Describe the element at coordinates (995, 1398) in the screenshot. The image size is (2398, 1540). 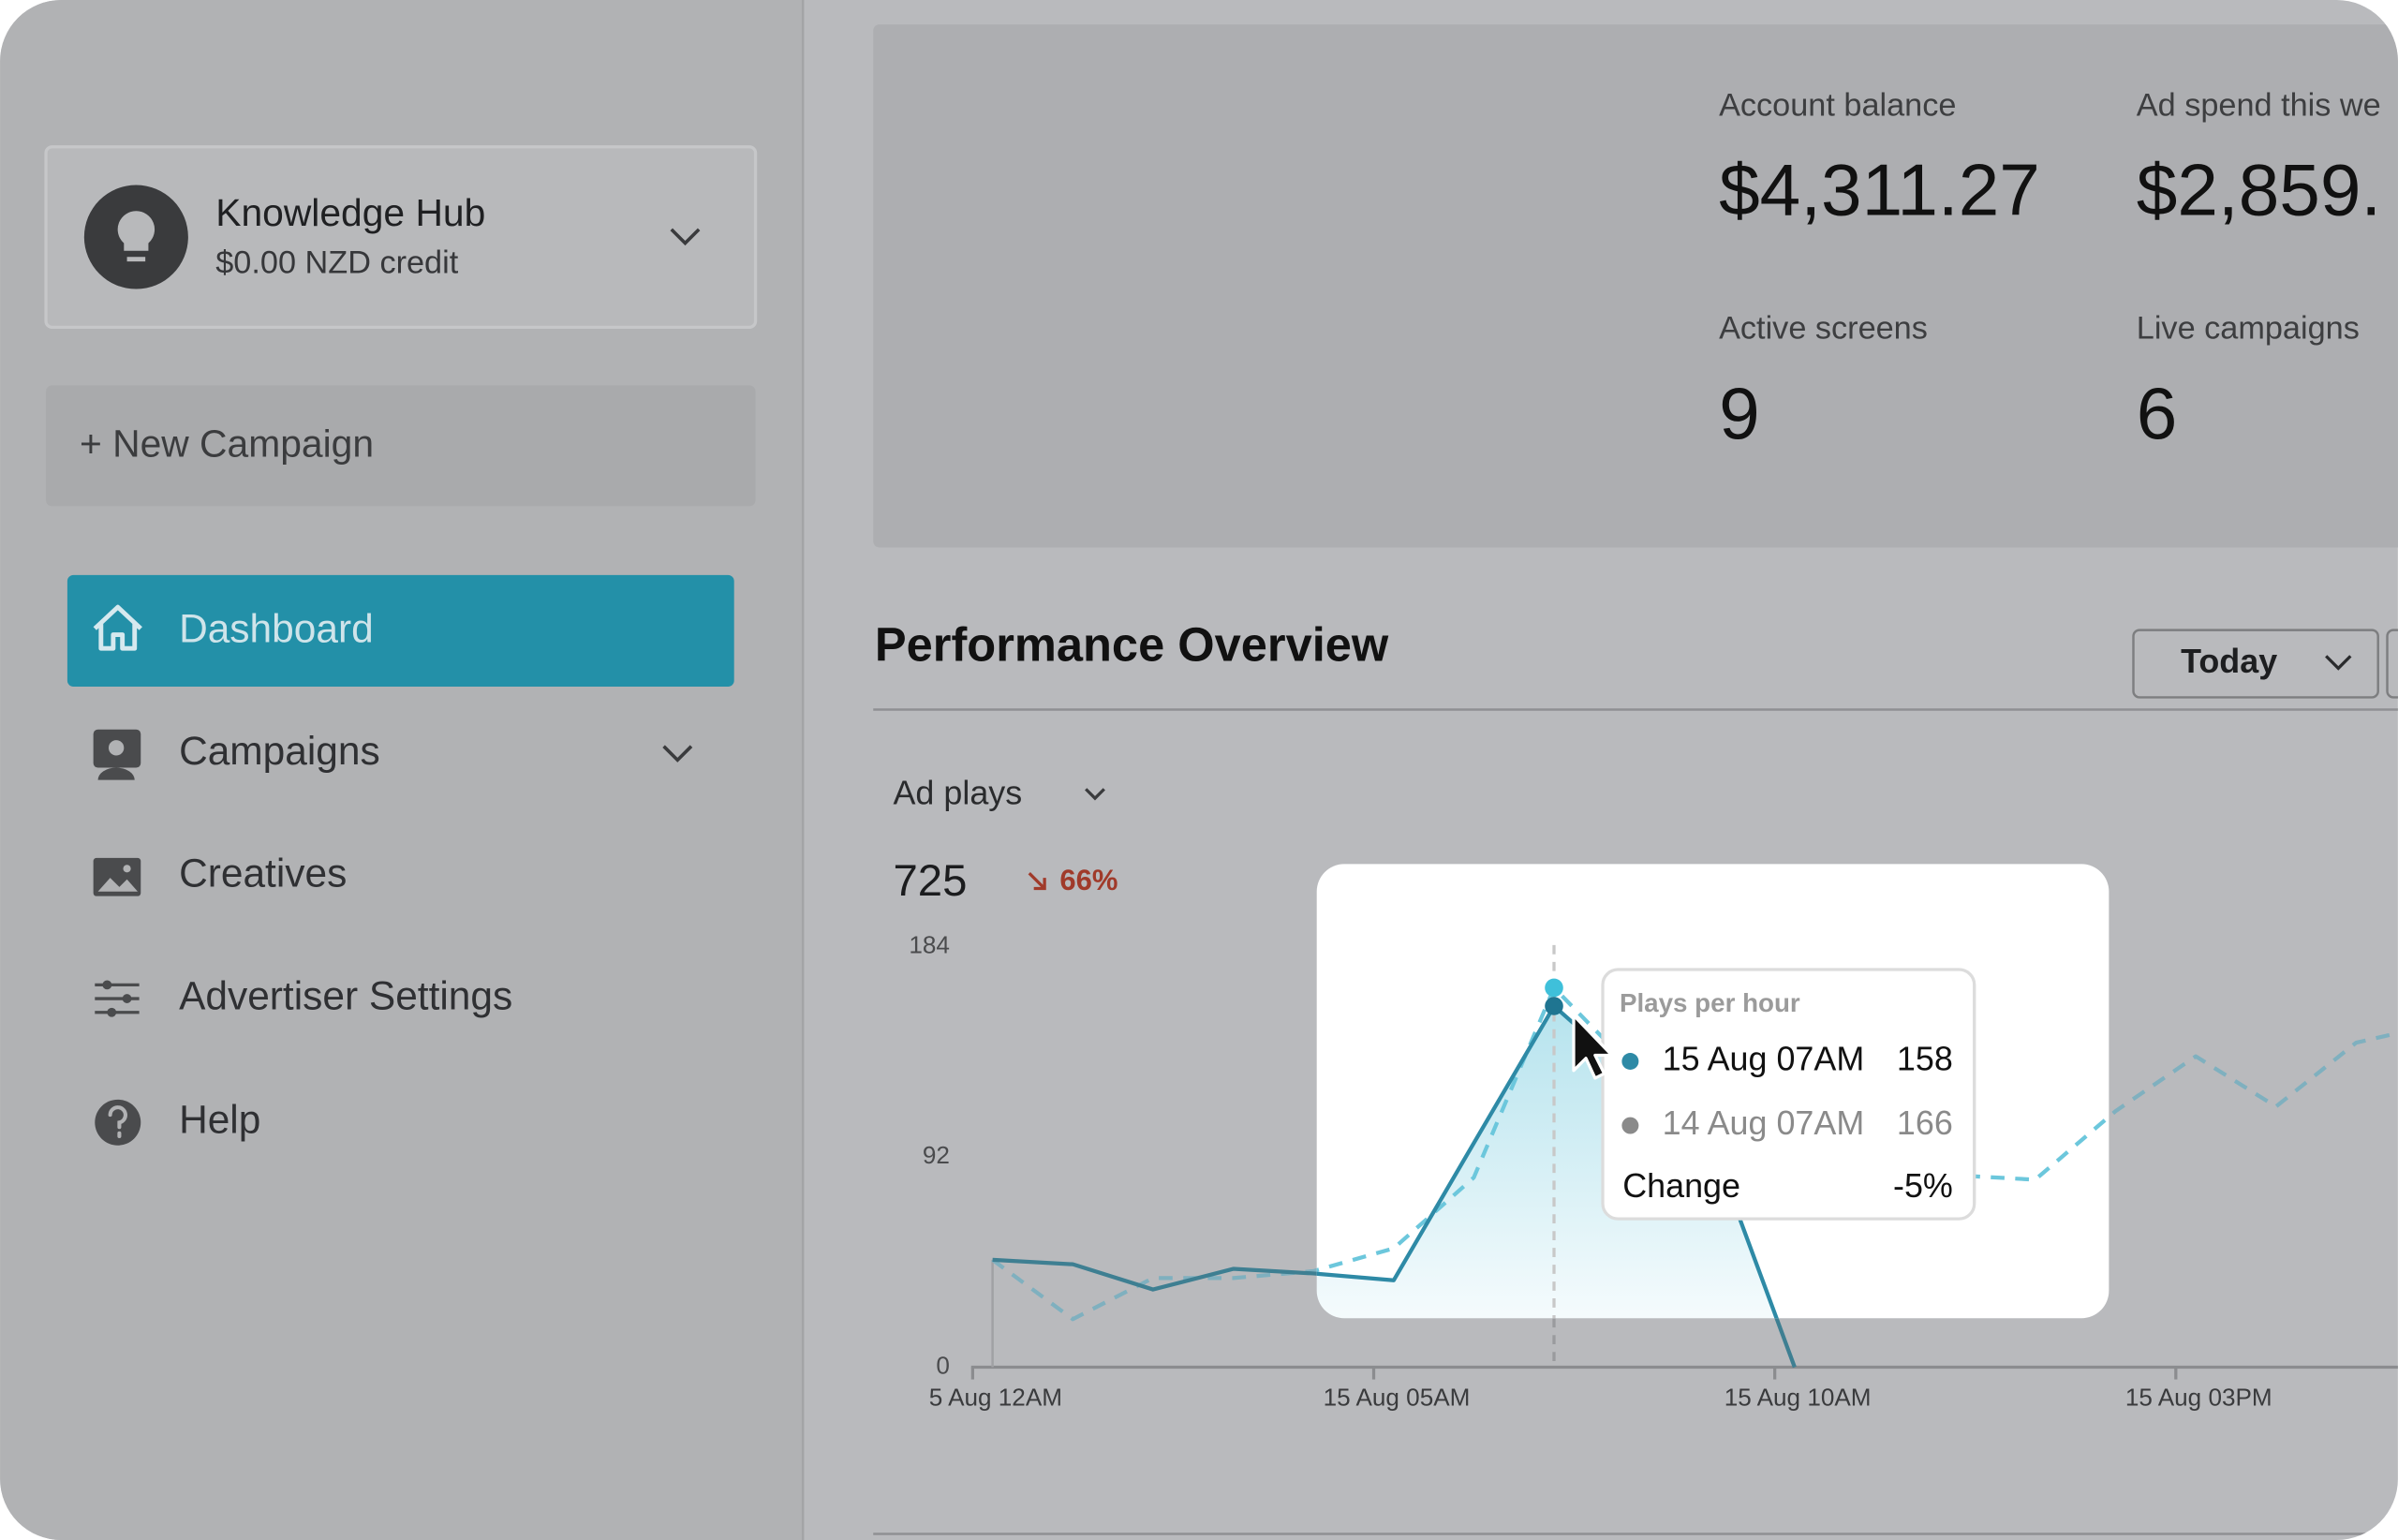
I see `x-tick-label: 5 Aug 12AM` at that location.